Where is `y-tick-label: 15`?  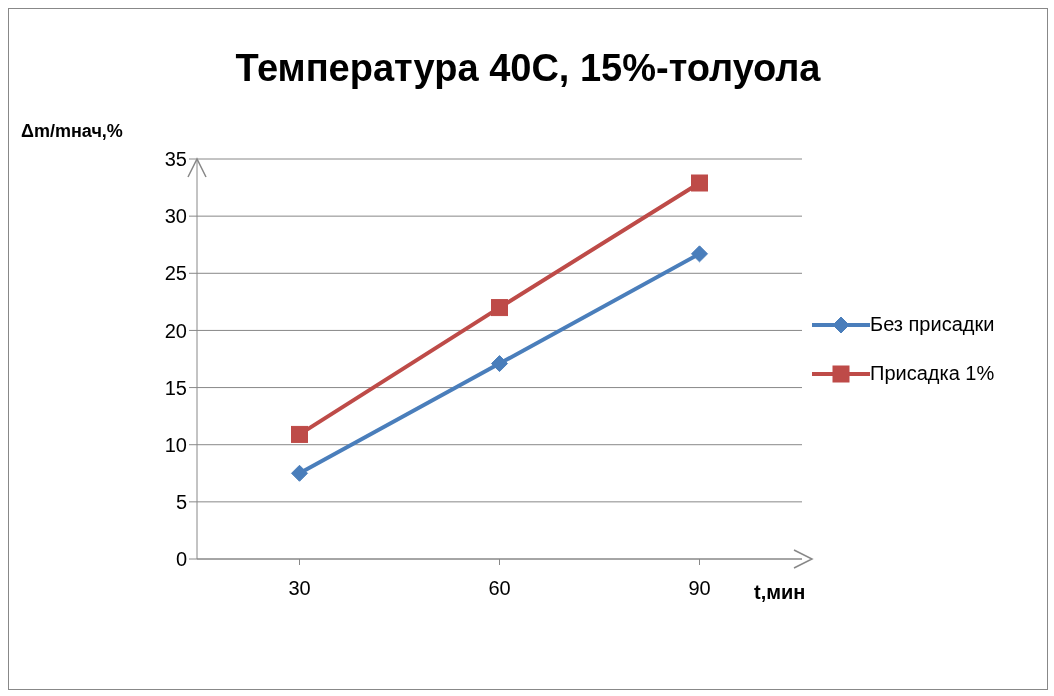 y-tick-label: 15 is located at coordinates (175, 387).